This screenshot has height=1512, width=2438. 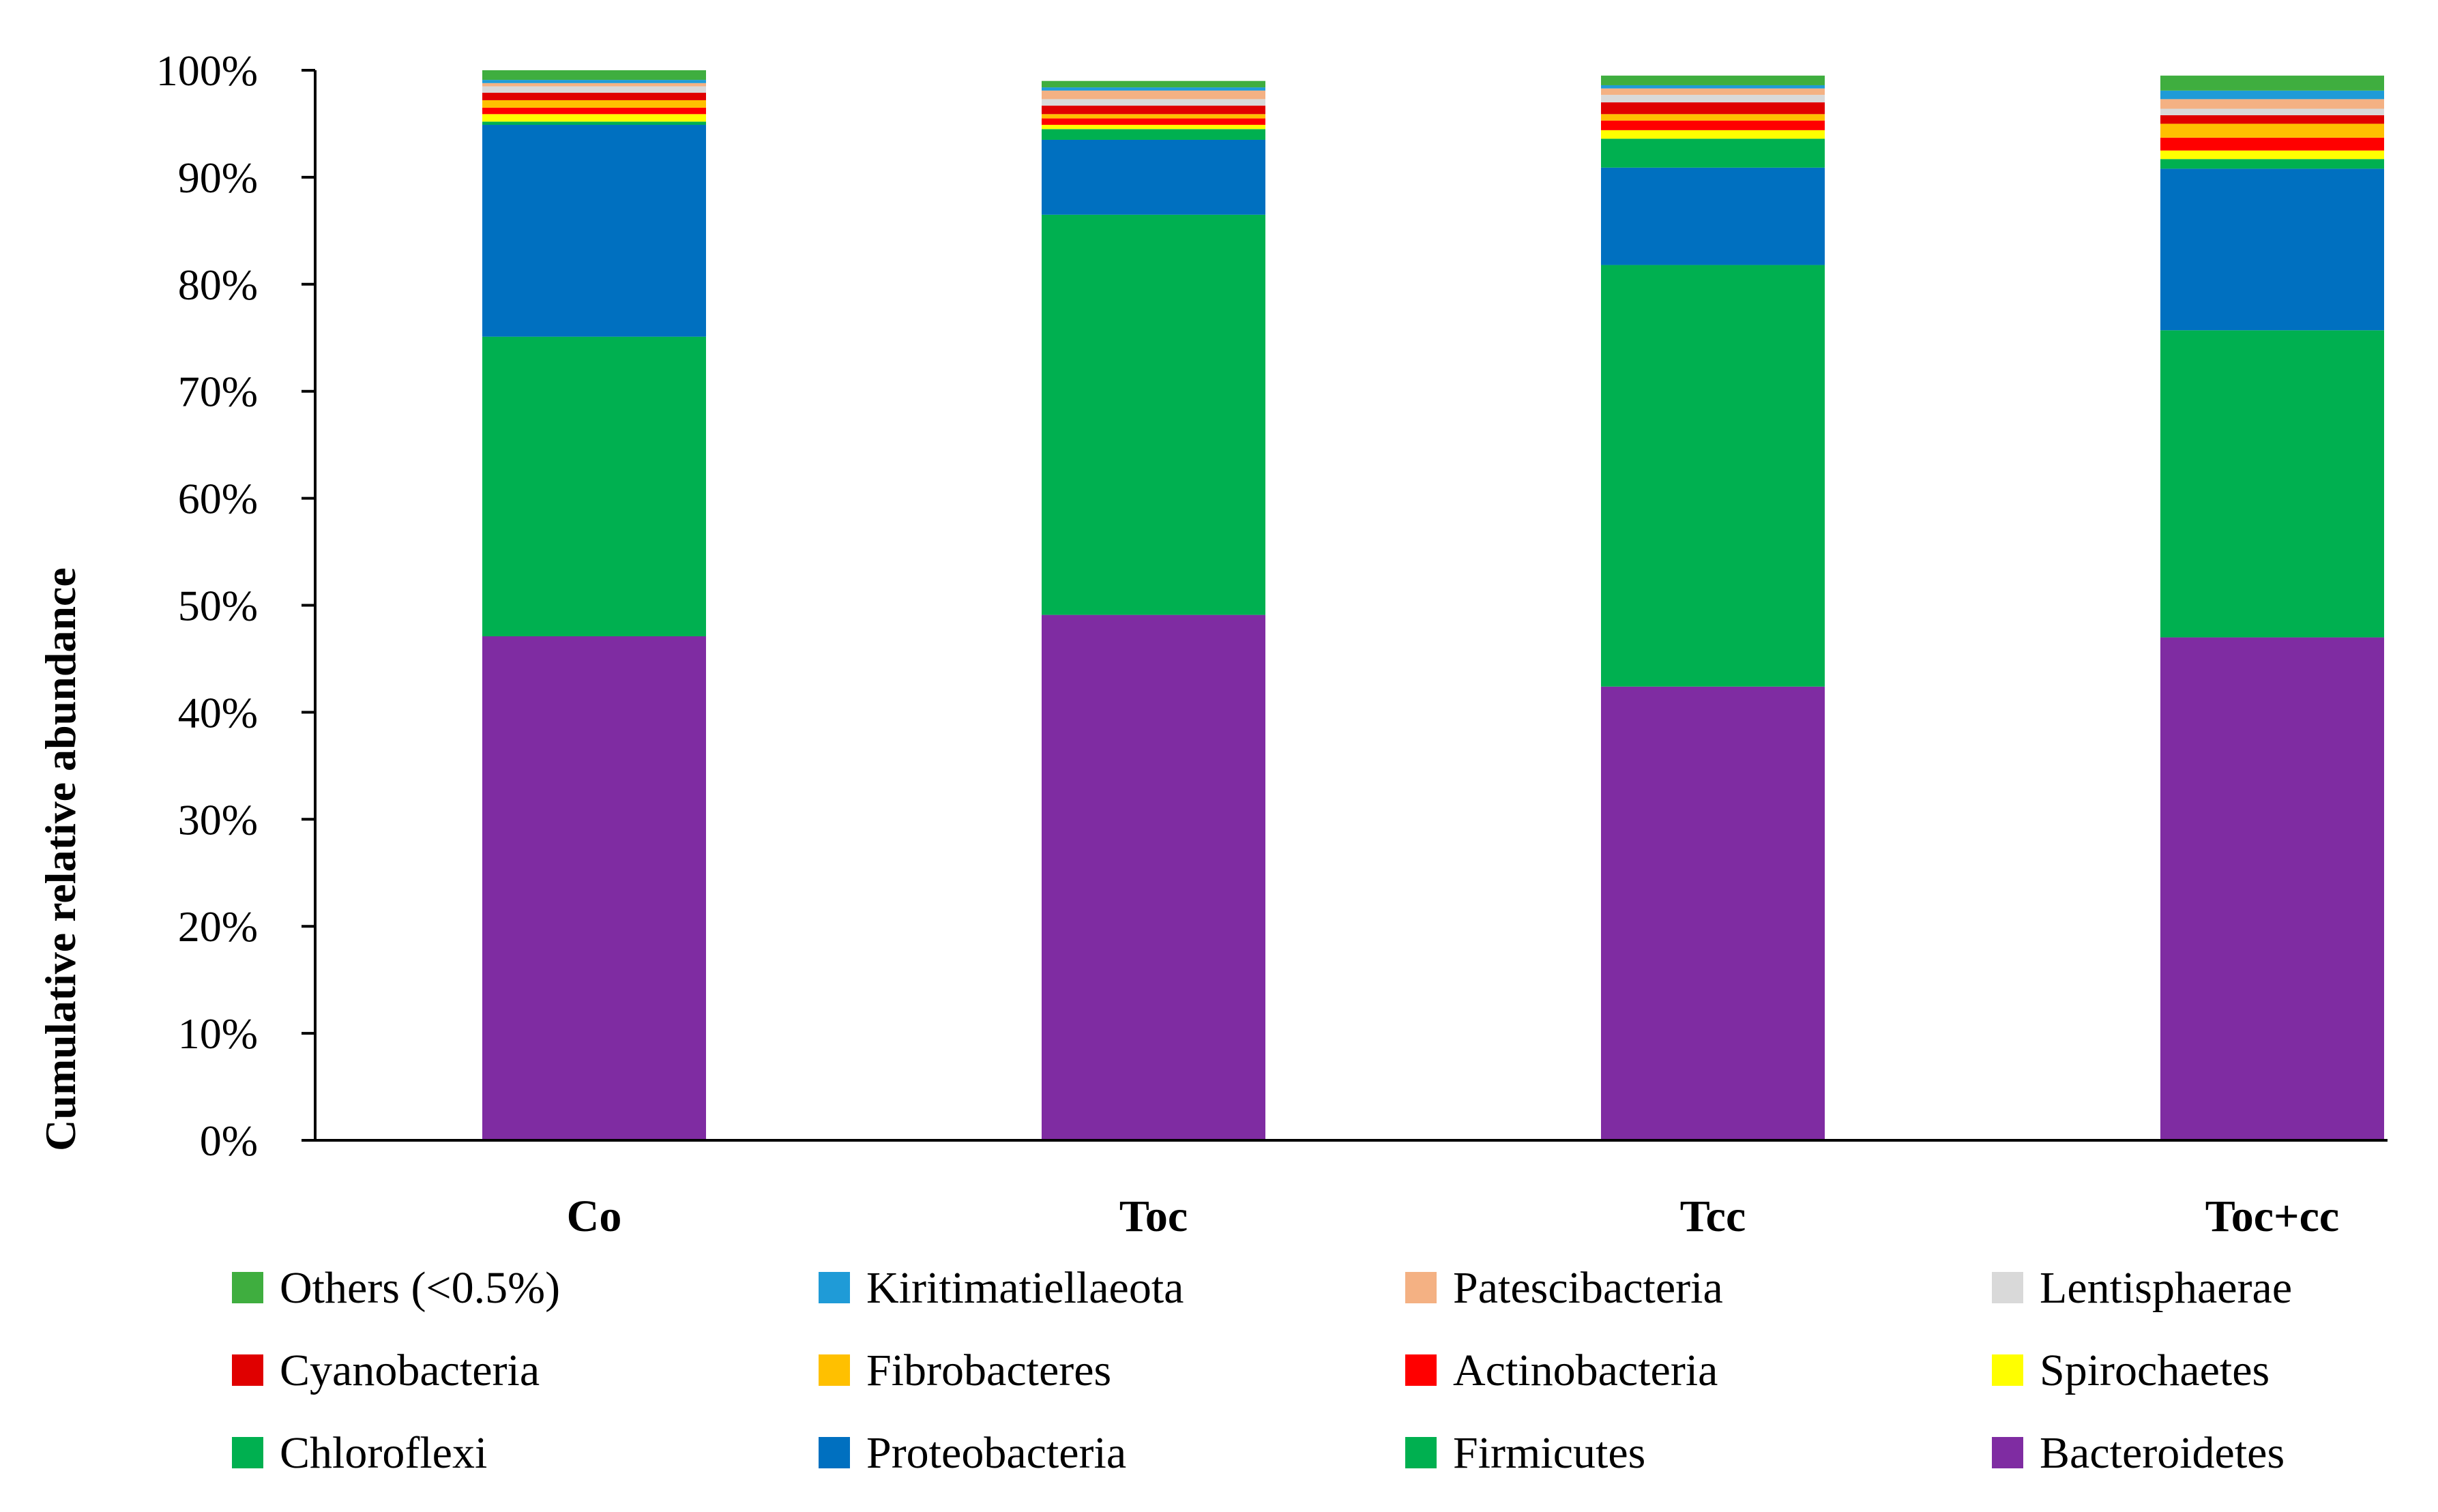 I want to click on legend-label: Lentisphaerae, so click(x=2166, y=1288).